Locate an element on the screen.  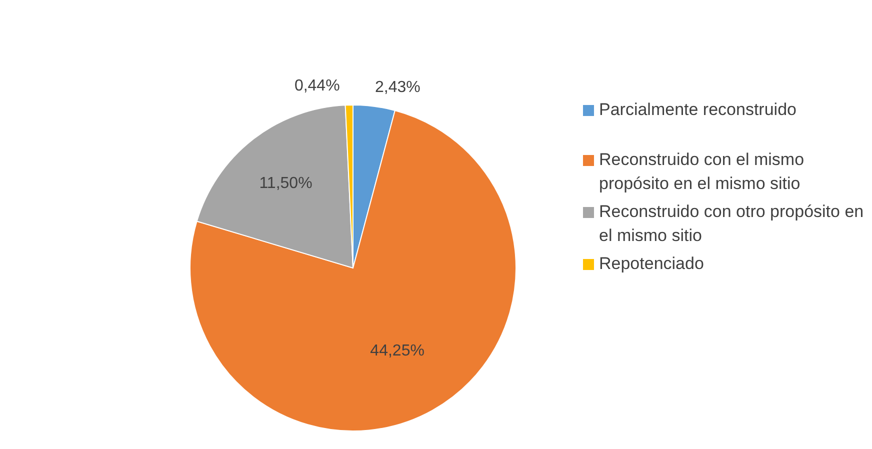
data-label: 44,25% is located at coordinates (397, 351).